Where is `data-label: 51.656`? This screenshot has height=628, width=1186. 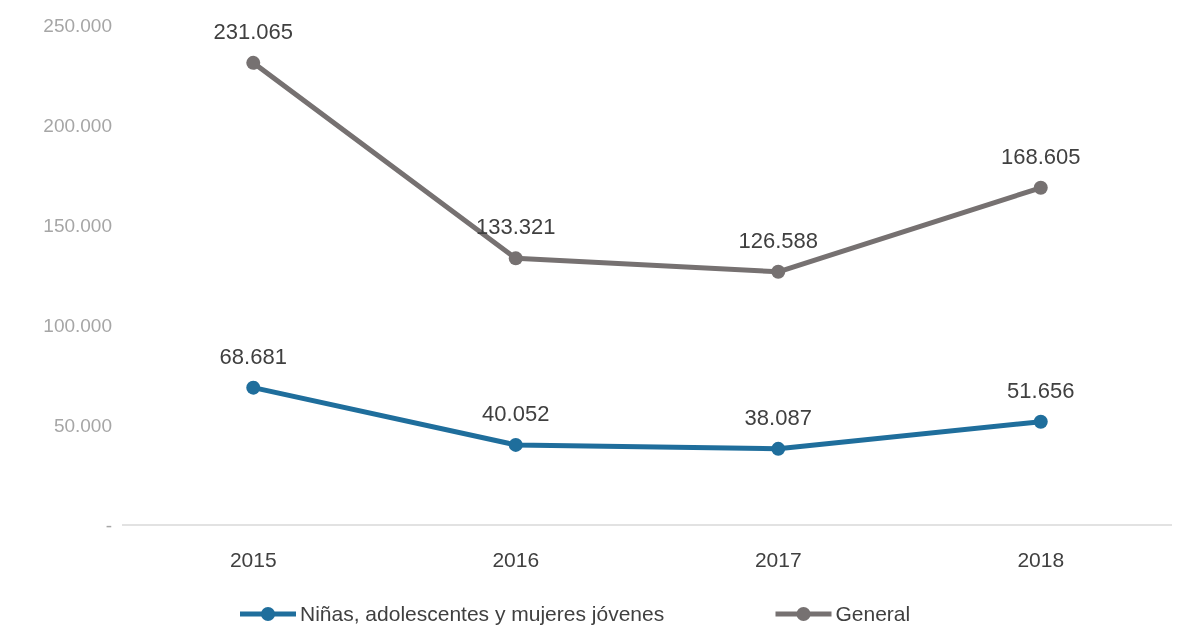
data-label: 51.656 is located at coordinates (1041, 390).